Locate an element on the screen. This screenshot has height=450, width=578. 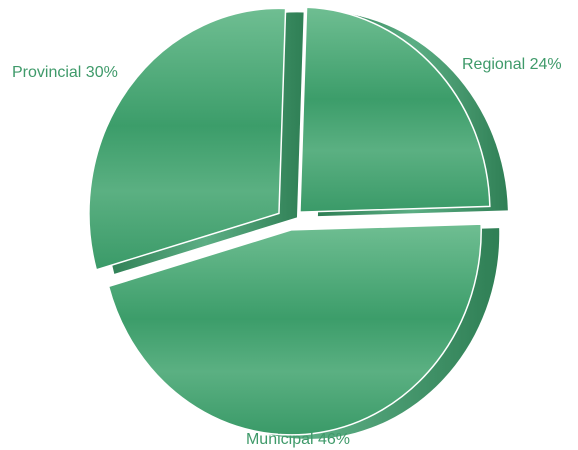
slice-label-municipal: Municipal 46% is located at coordinates (298, 439).